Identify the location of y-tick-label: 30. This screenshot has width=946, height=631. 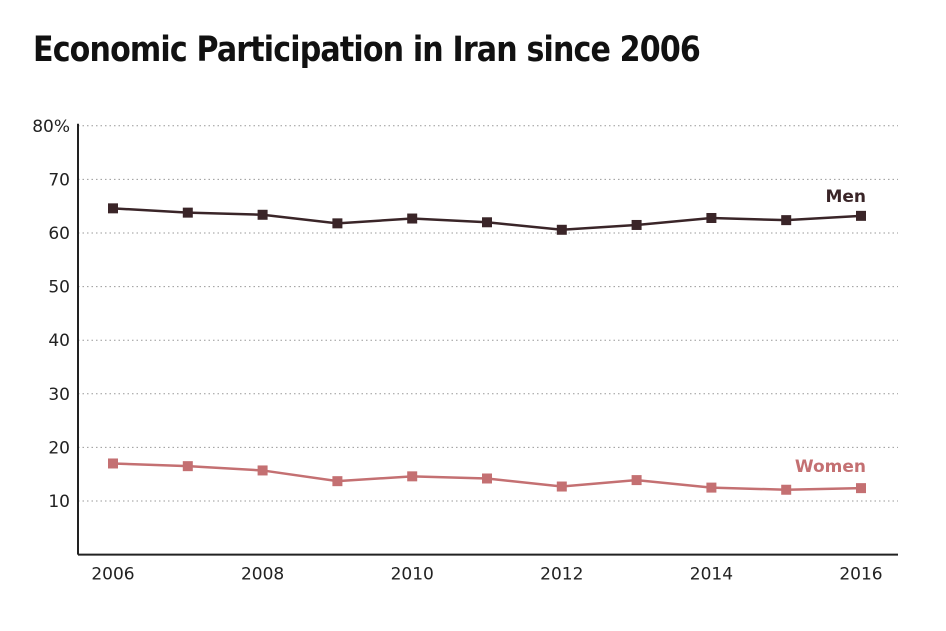
(59, 395).